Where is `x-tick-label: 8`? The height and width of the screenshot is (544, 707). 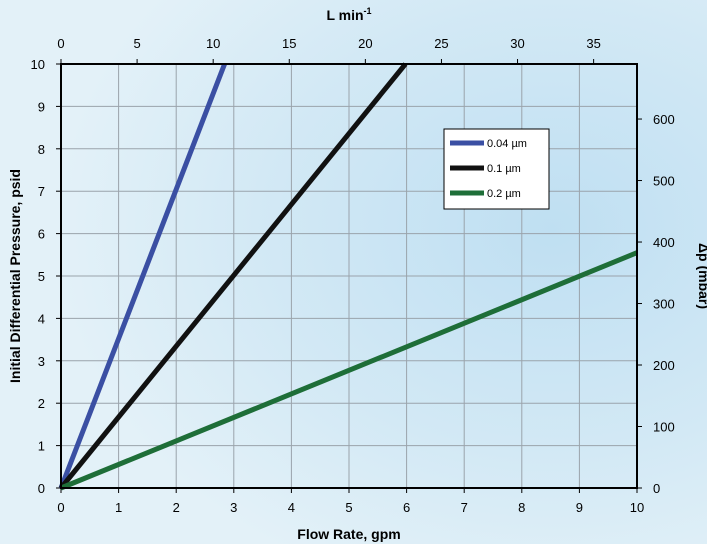 x-tick-label: 8 is located at coordinates (521, 507).